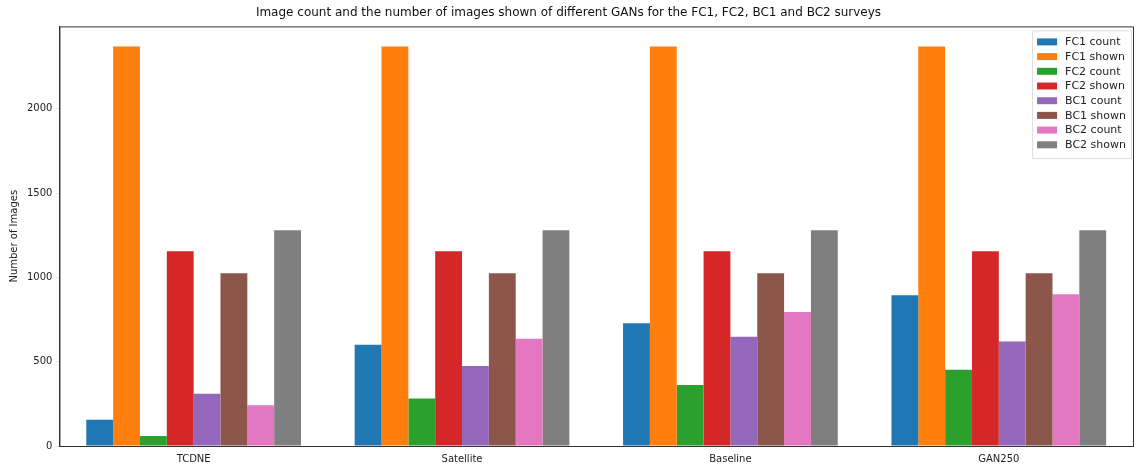  What do you see at coordinates (462, 458) in the screenshot?
I see `x-tick-label: Satellite` at bounding box center [462, 458].